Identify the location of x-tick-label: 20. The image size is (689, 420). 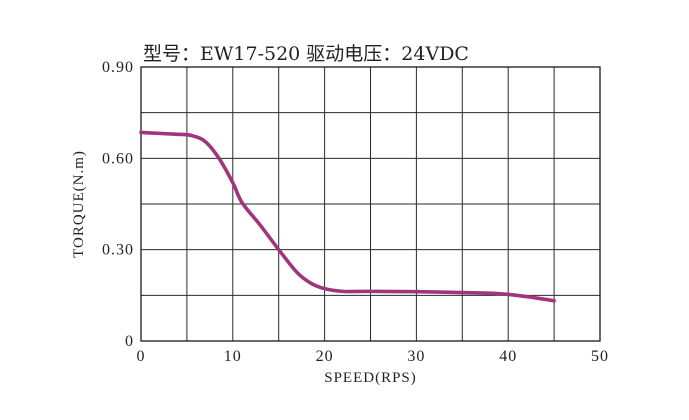
(325, 356).